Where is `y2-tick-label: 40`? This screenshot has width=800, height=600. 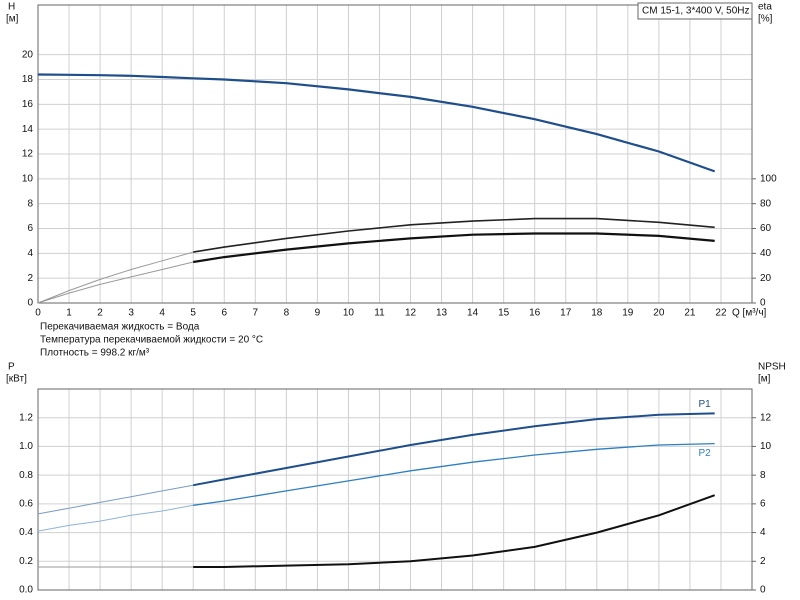 y2-tick-label: 40 is located at coordinates (766, 253).